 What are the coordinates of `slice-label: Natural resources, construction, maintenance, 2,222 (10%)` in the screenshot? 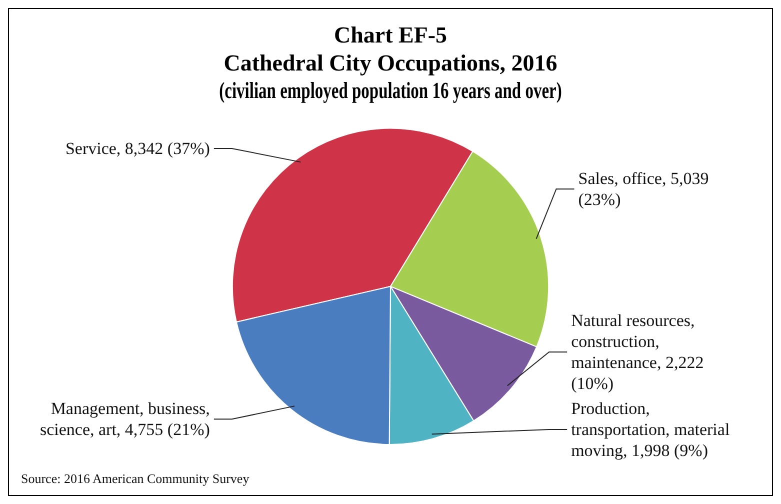 It's located at (638, 352).